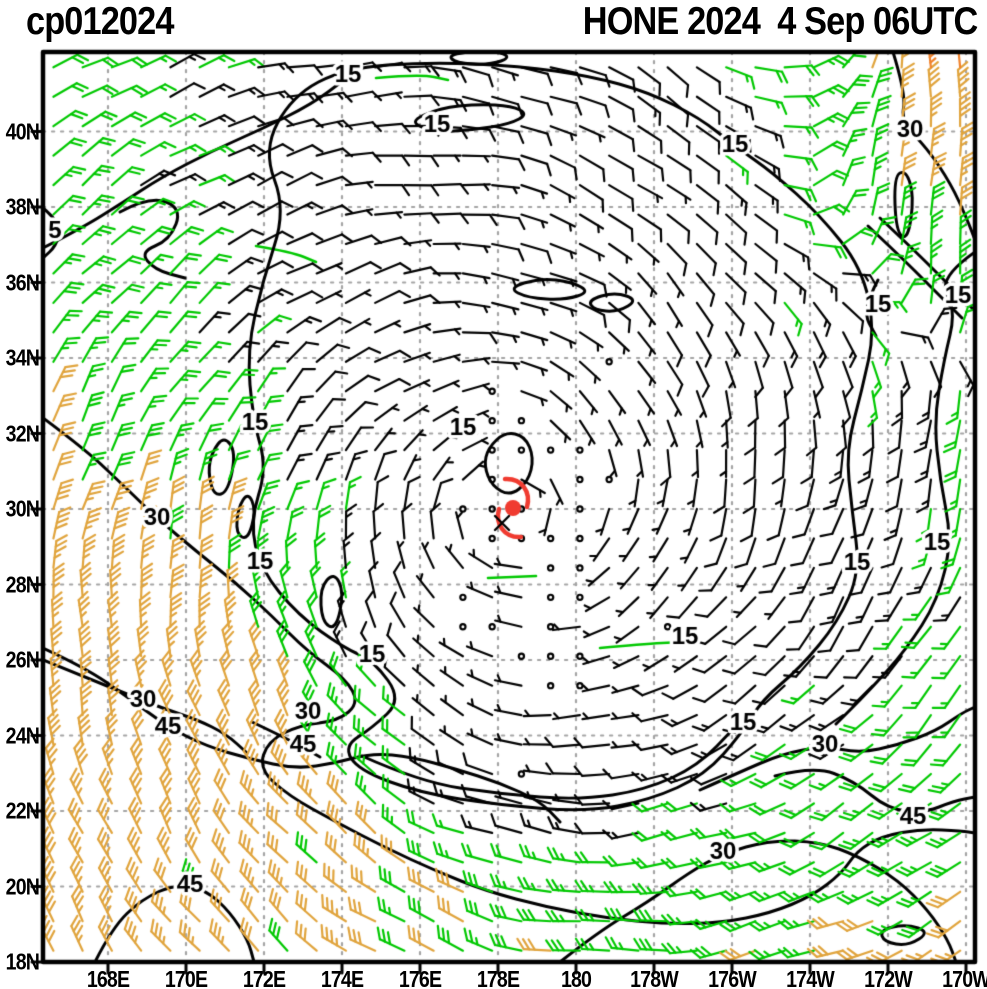 The height and width of the screenshot is (989, 987). I want to click on x-axis-label: 172W, so click(888, 977).